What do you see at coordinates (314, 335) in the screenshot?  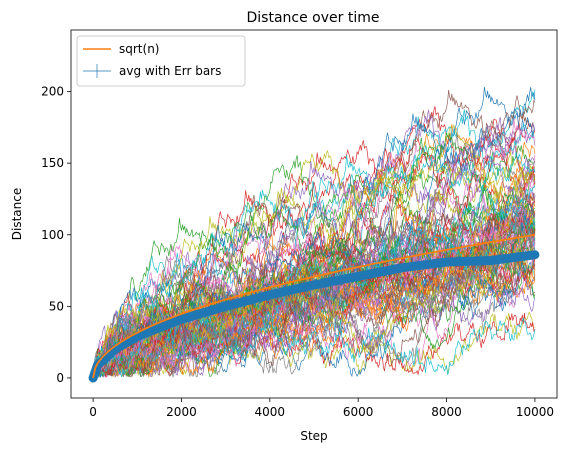 I see `walk-line` at bounding box center [314, 335].